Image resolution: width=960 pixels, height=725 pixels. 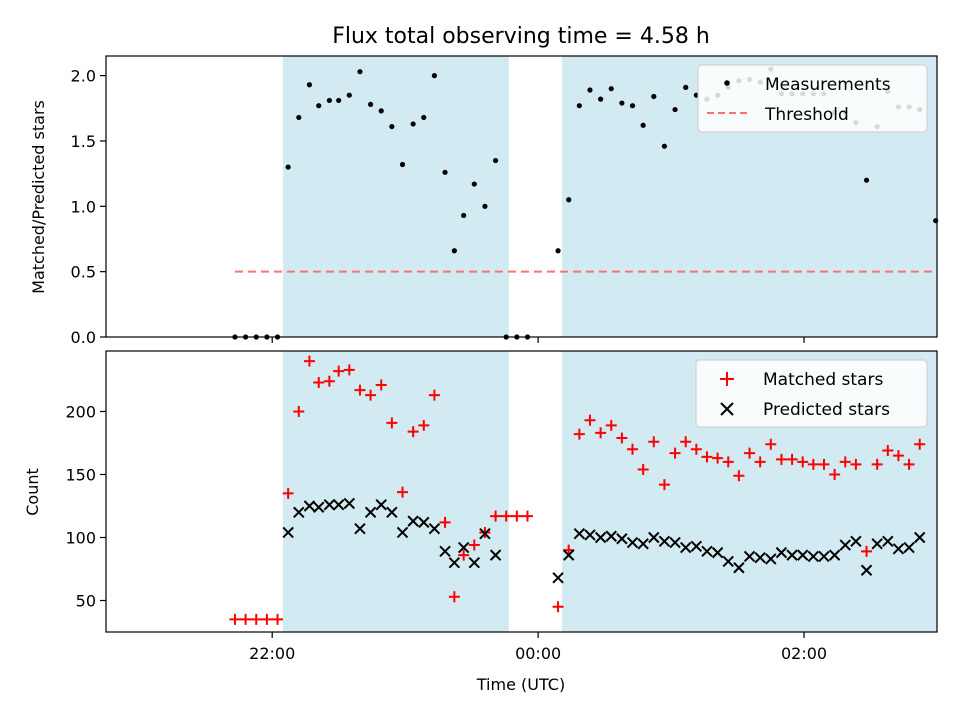 I want to click on legend-threshold-label: Threshold, so click(x=806, y=115).